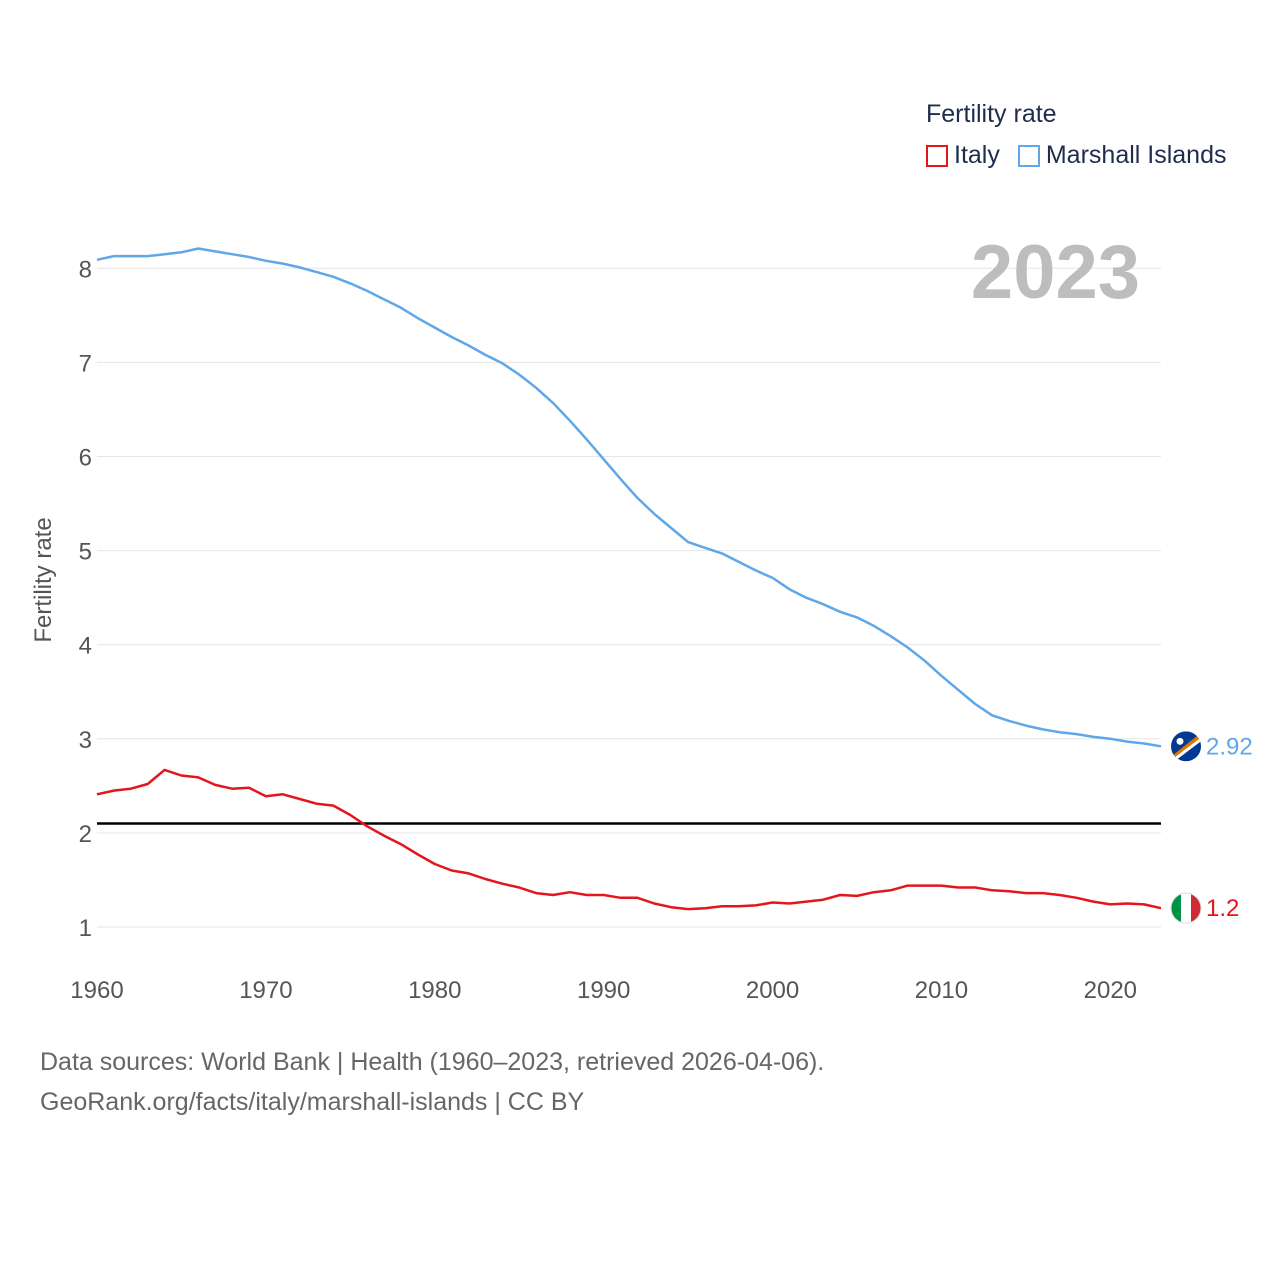 This screenshot has width=1280, height=1280. Describe the element at coordinates (43, 579) in the screenshot. I see `y-axis-title: Fertility rate` at that location.